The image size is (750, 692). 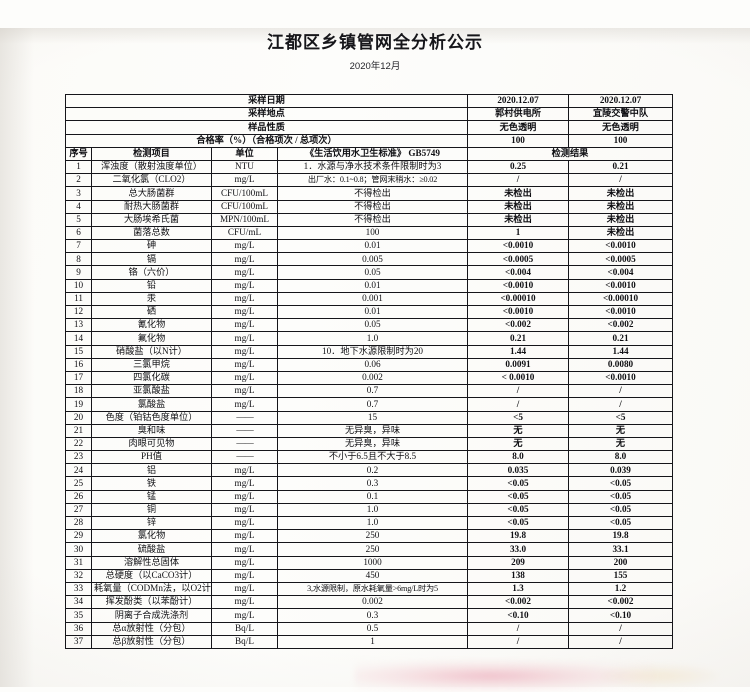 I want to click on table-row: 18 亚氯酸盐 mg/L 0.7//, so click(x=369, y=391).